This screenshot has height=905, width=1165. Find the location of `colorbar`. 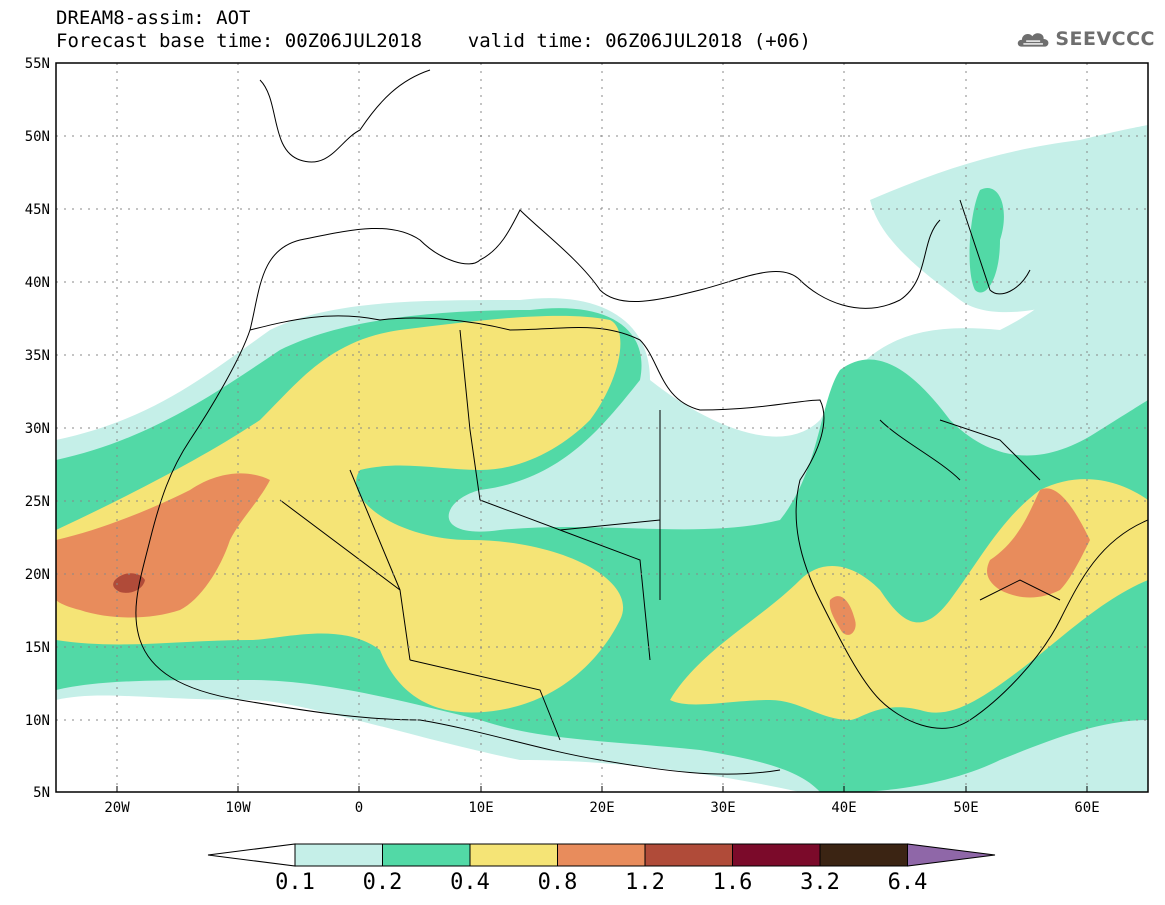

colorbar is located at coordinates (601, 855).